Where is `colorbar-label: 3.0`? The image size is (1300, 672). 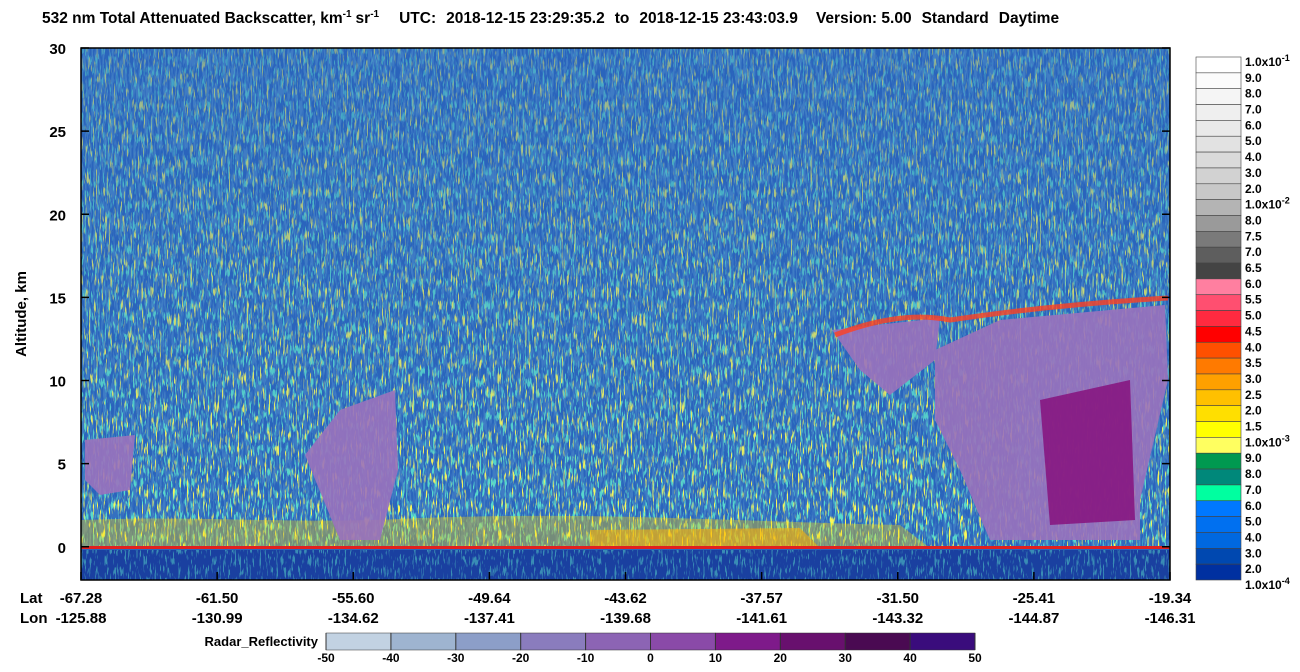 colorbar-label: 3.0 is located at coordinates (1253, 173).